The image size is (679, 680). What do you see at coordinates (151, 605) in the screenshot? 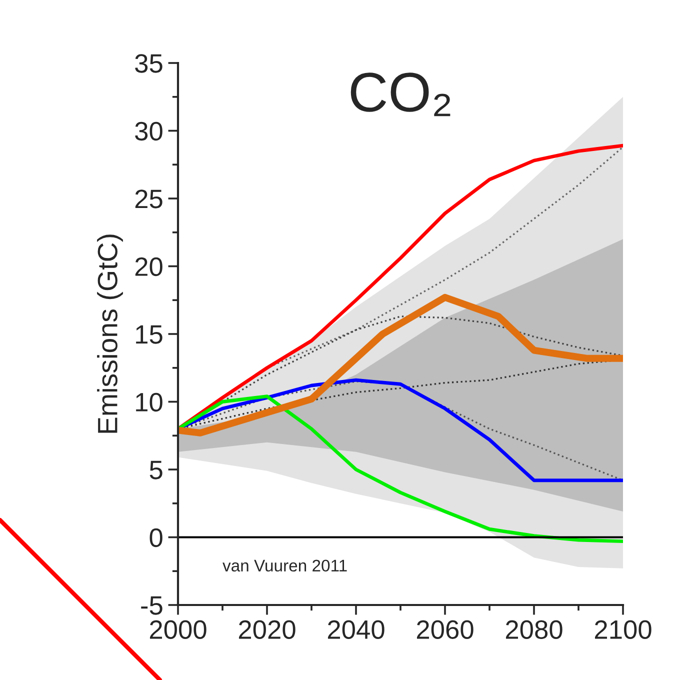
I see `y-tick-label: -5` at bounding box center [151, 605].